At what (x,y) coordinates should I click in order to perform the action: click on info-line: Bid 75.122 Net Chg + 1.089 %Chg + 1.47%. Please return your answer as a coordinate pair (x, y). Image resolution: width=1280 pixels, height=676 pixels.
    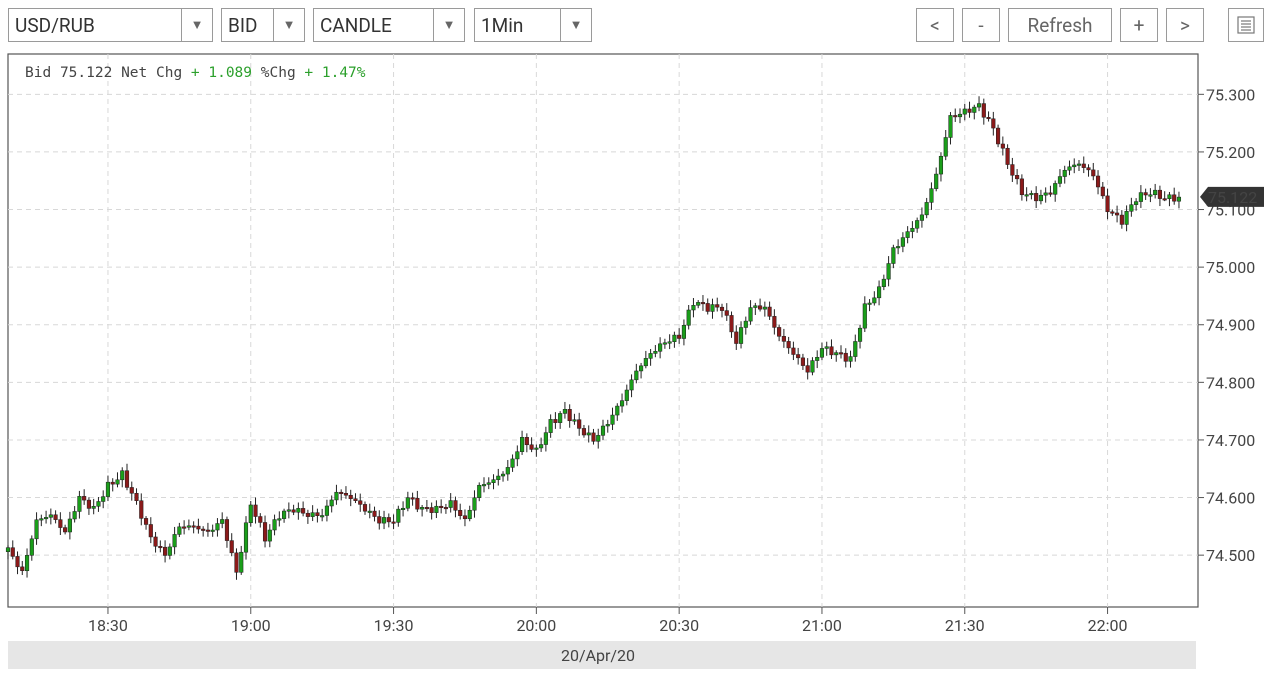
    Looking at the image, I should click on (195, 73).